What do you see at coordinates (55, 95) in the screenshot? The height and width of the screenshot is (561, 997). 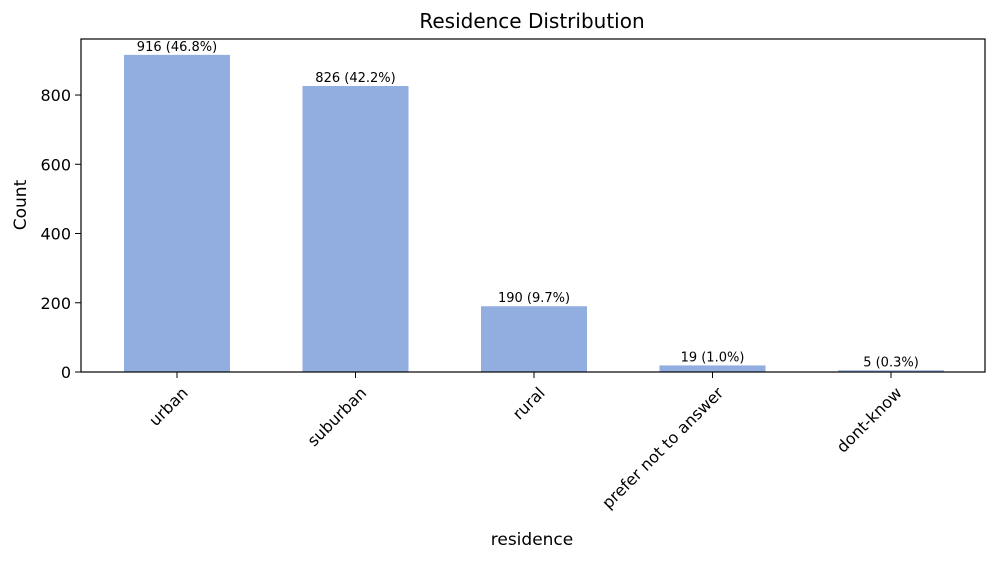 I see `y-tick-label: 800` at bounding box center [55, 95].